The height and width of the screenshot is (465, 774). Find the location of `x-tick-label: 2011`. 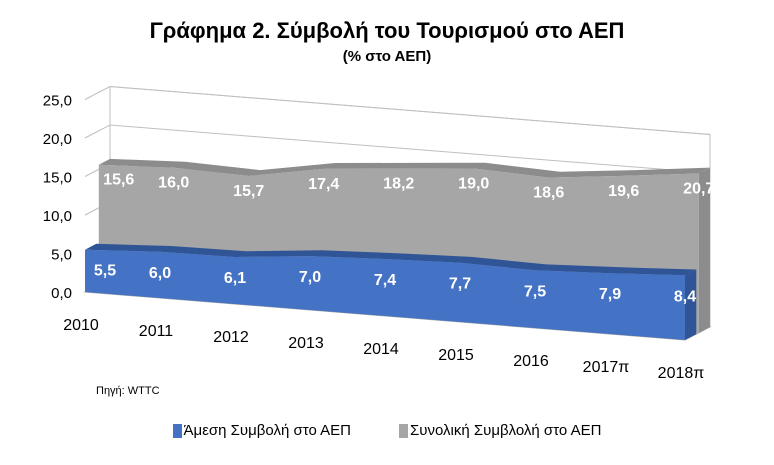

x-tick-label: 2011 is located at coordinates (156, 331).